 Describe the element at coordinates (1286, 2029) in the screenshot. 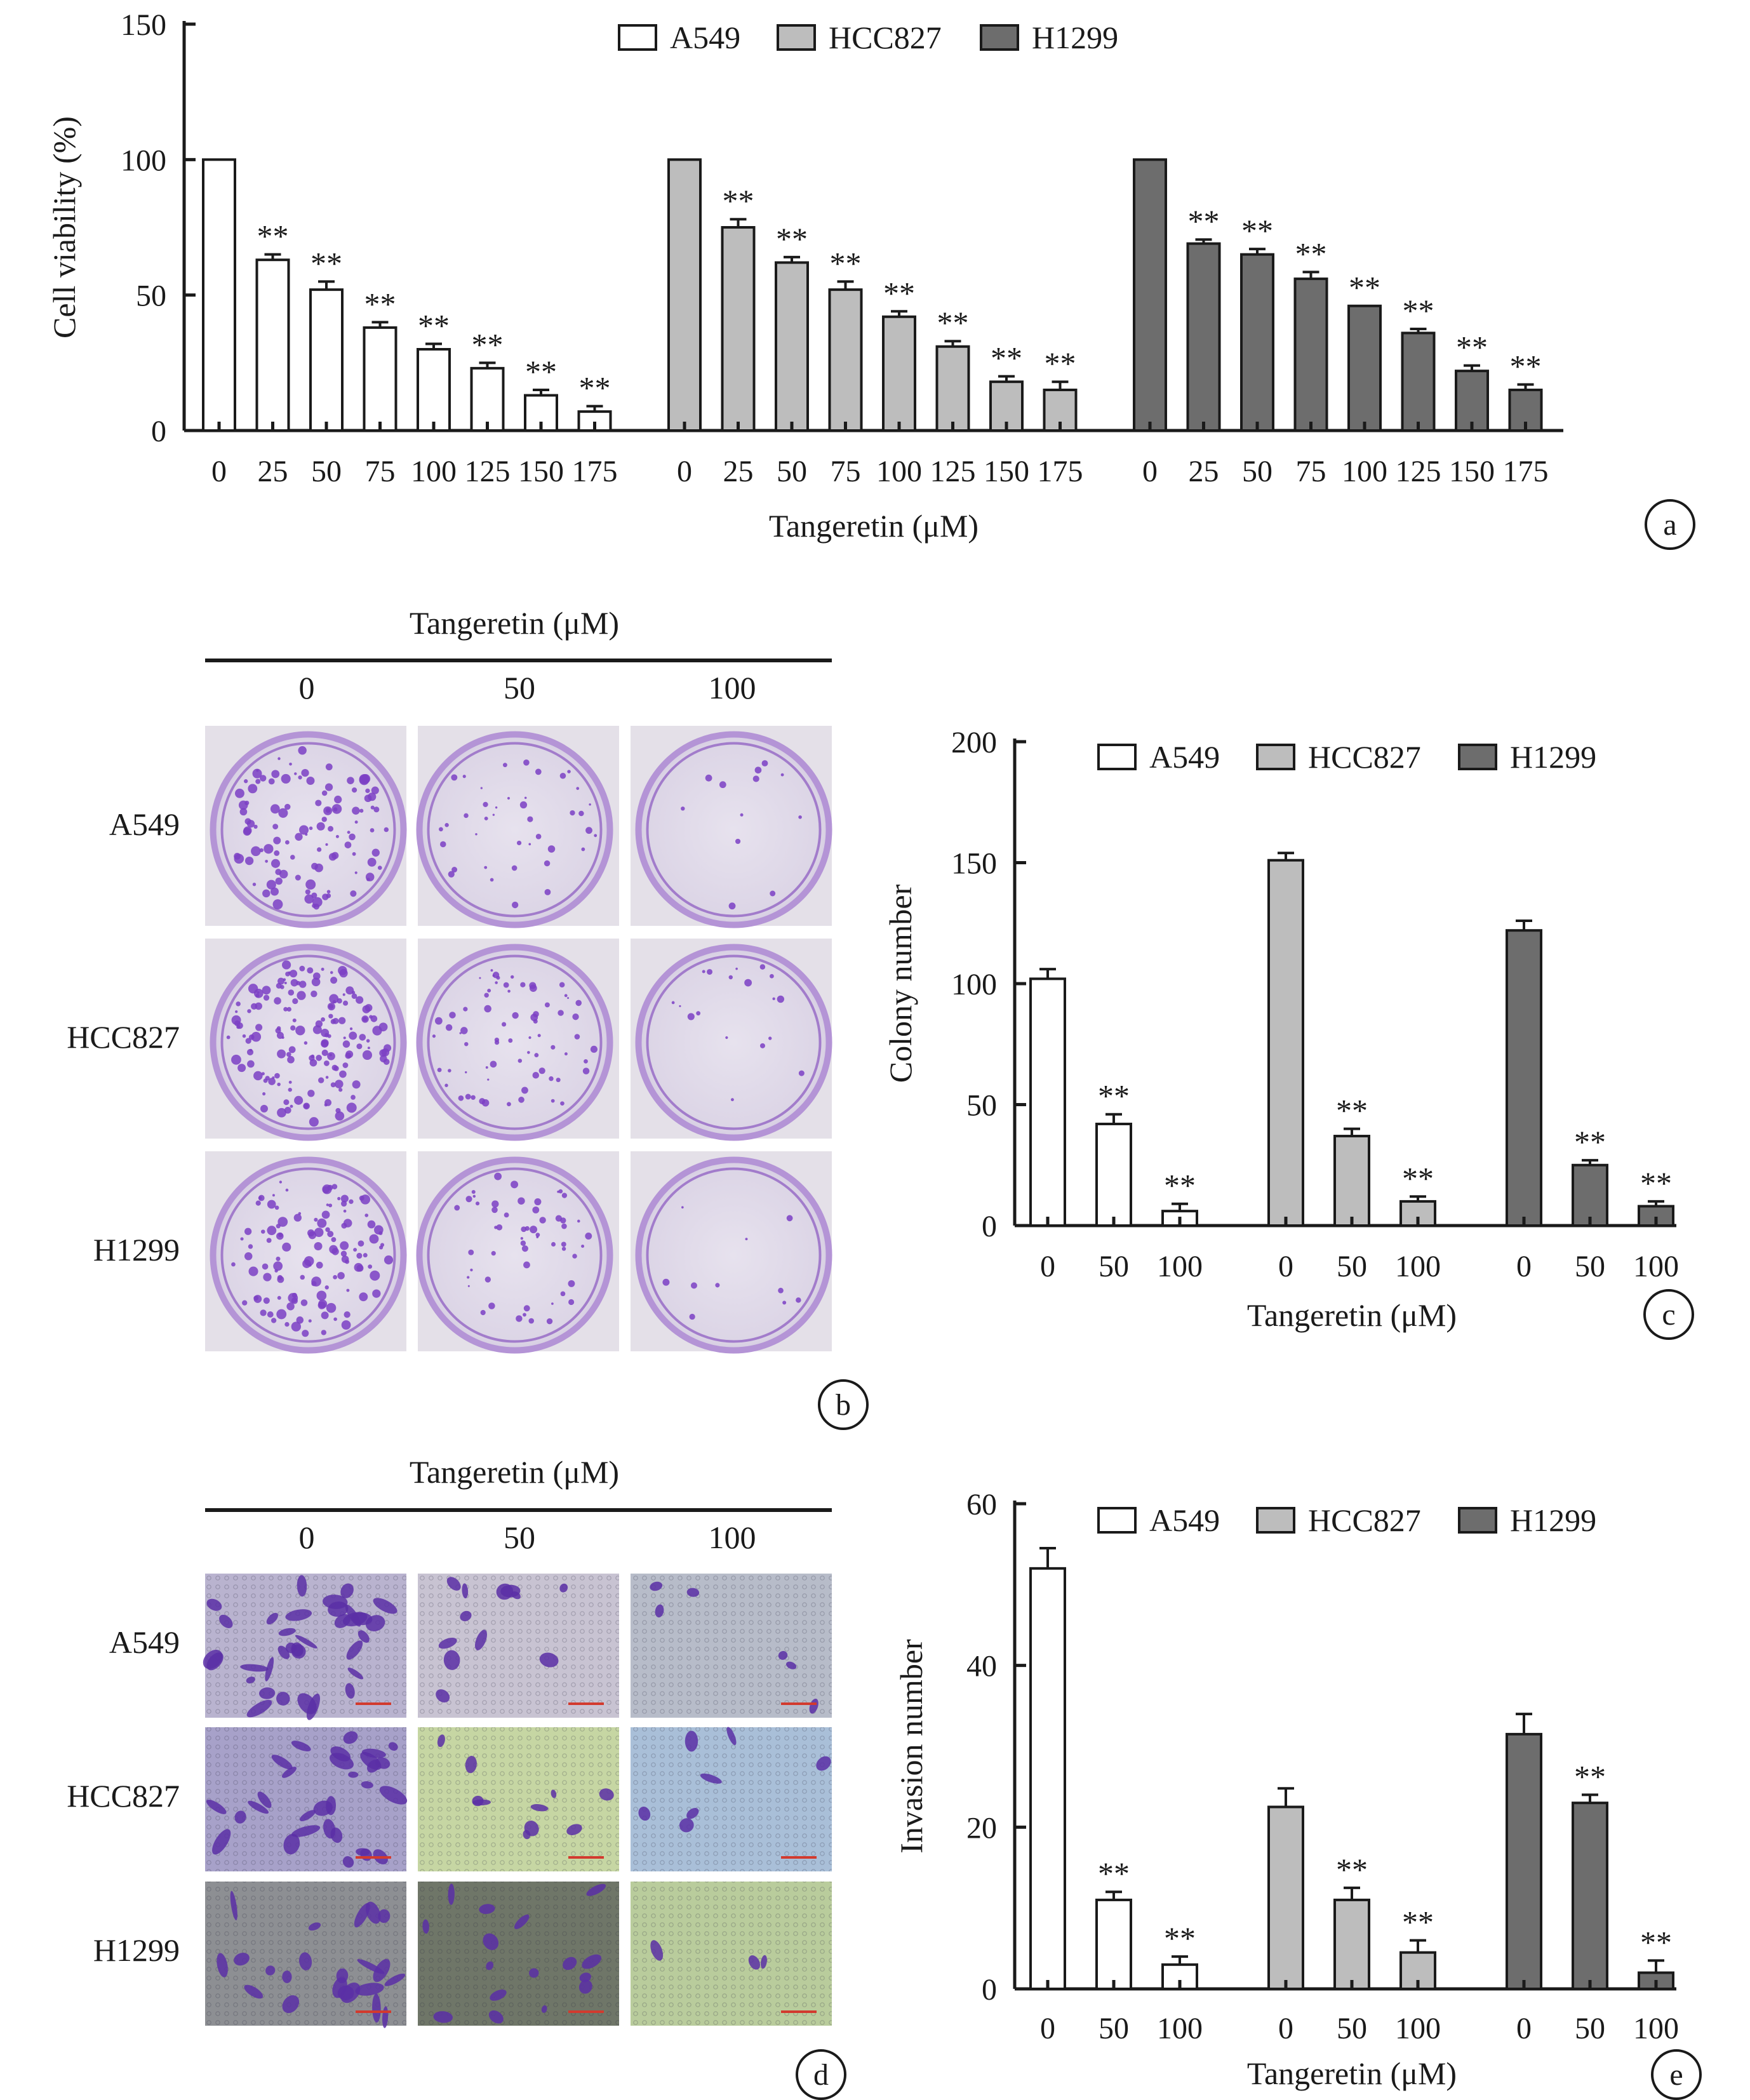

I see `x-tick-label-0: 0` at that location.